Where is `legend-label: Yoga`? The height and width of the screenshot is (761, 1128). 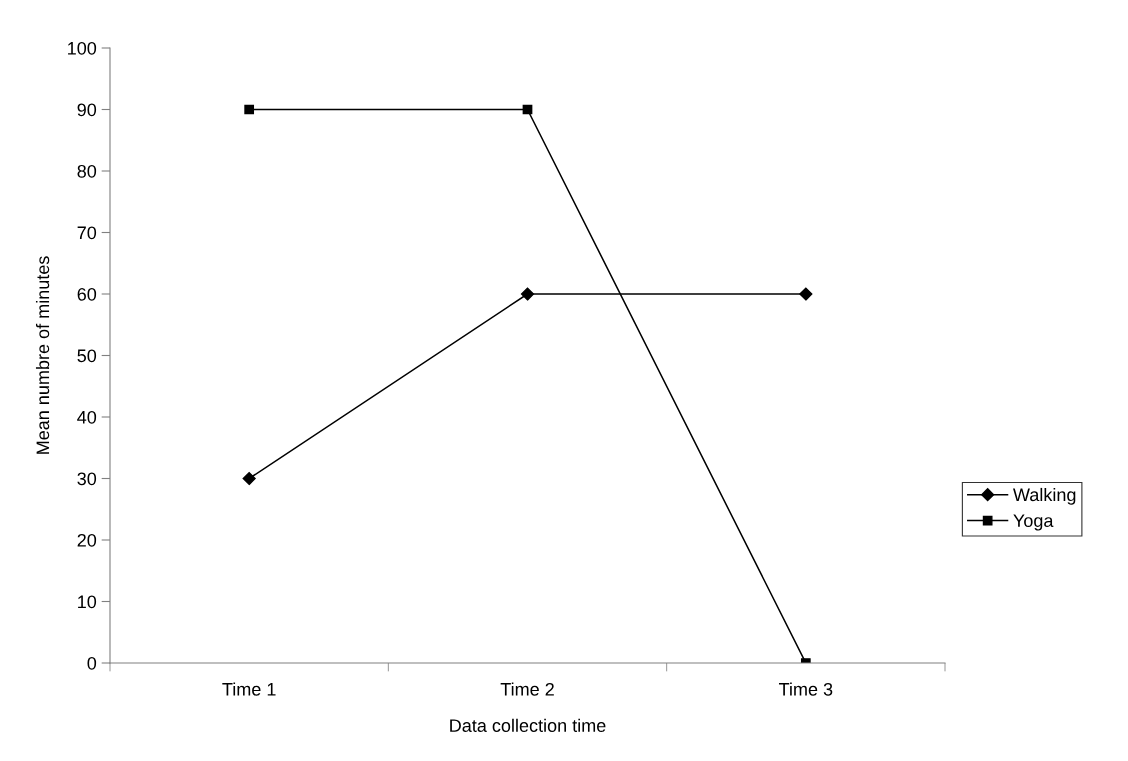 legend-label: Yoga is located at coordinates (1033, 522).